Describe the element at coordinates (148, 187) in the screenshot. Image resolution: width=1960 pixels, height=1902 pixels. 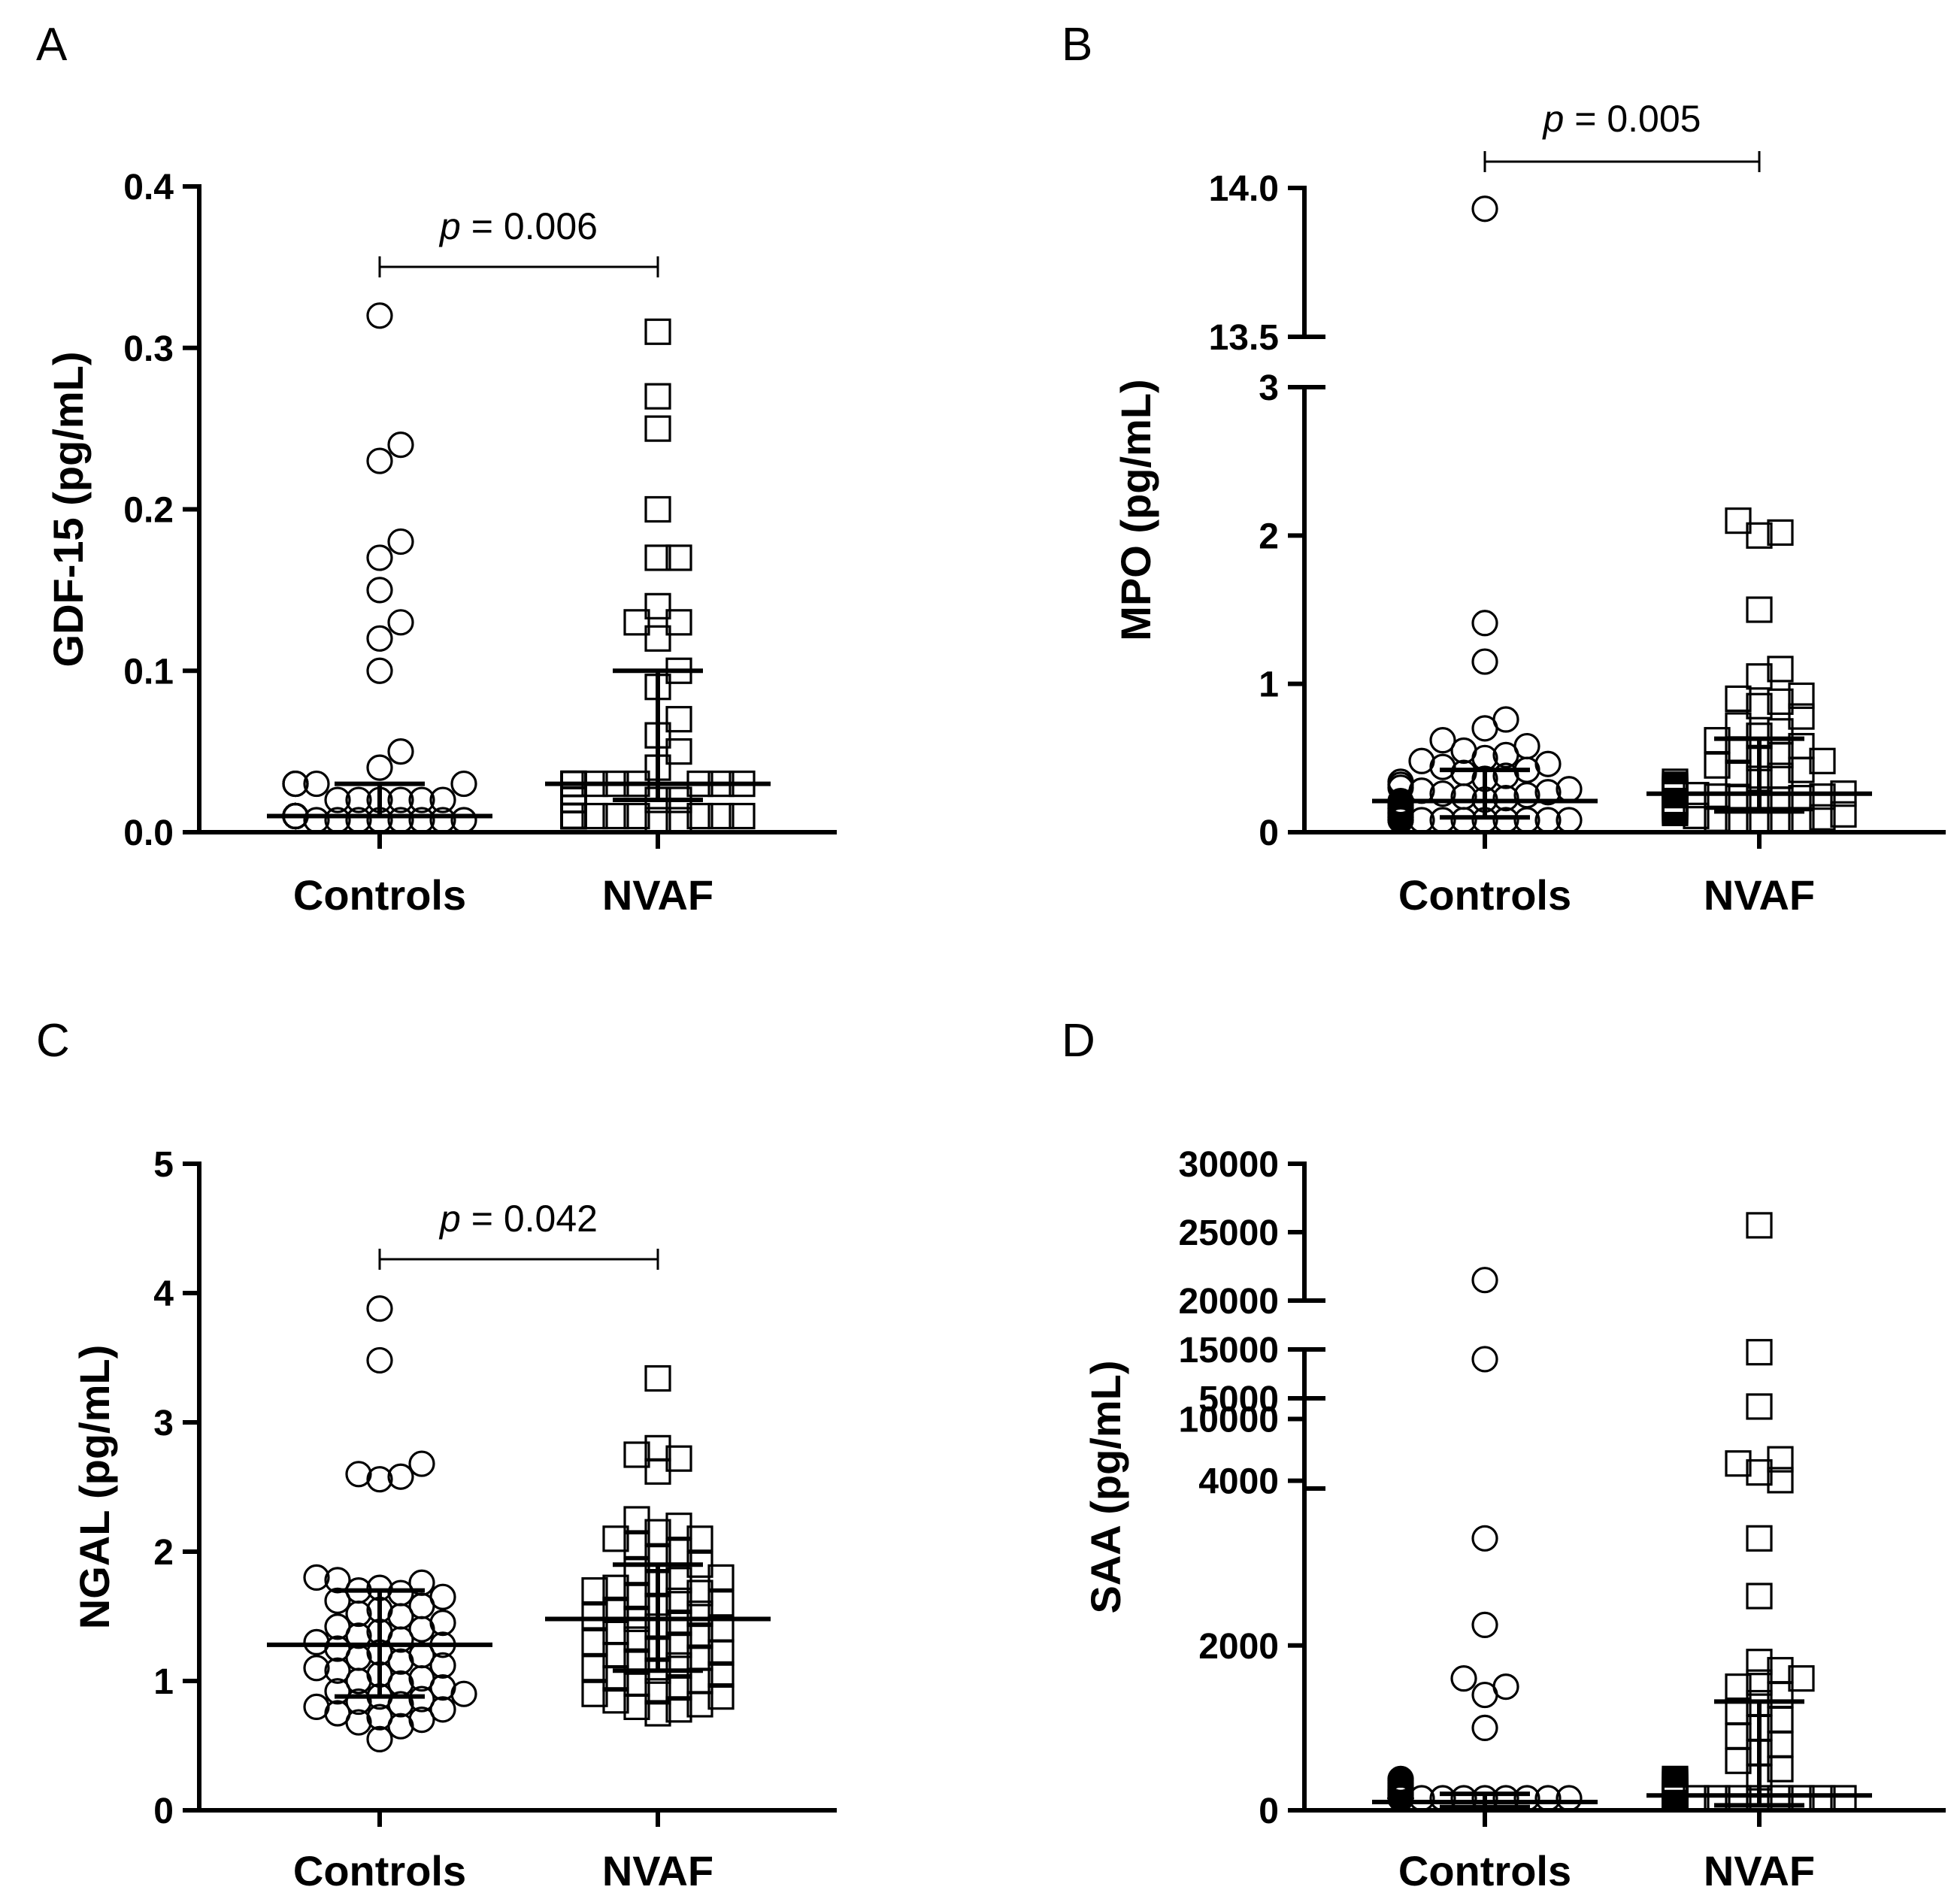
I see `y-tick-label: 0.4` at that location.